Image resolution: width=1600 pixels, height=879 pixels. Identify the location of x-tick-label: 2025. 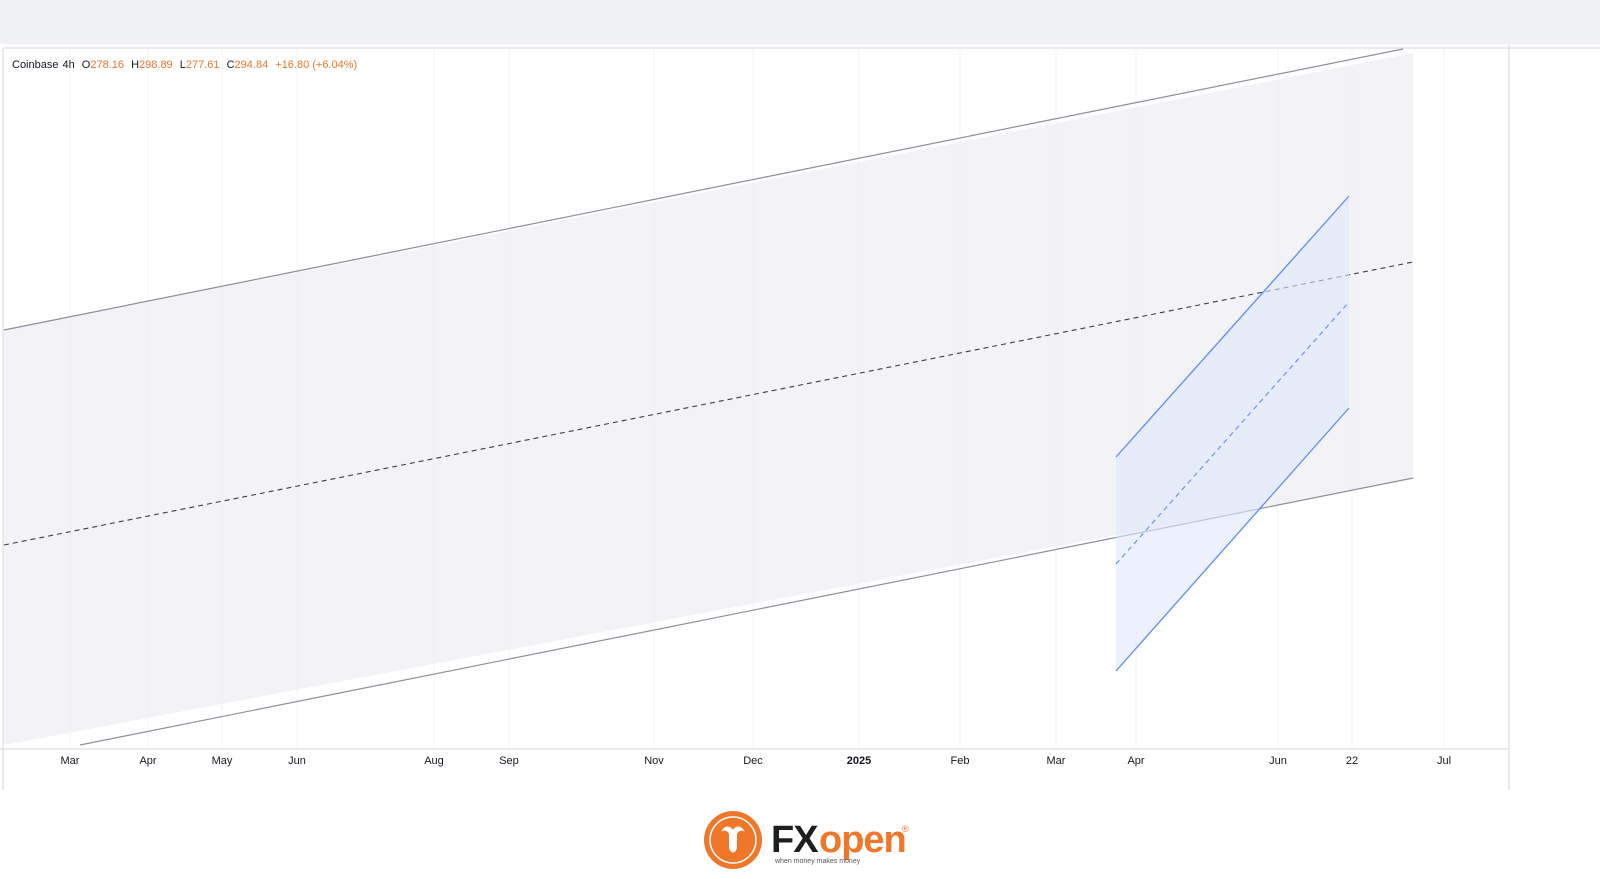
(859, 761).